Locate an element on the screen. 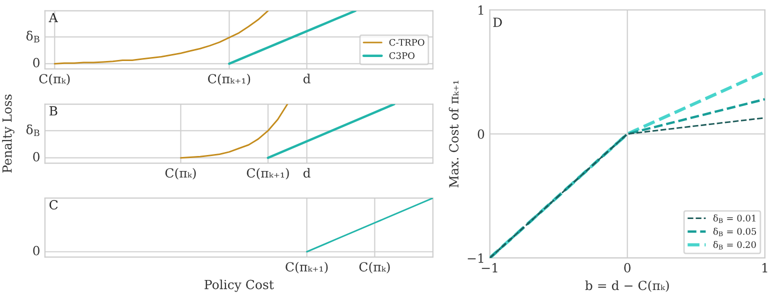 The height and width of the screenshot is (301, 775). annotation: D is located at coordinates (497, 22).